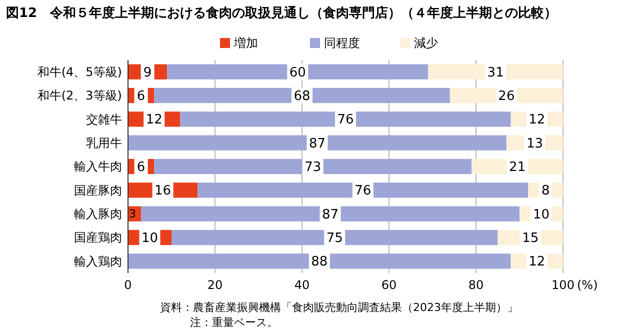  What do you see at coordinates (215, 285) in the screenshot?
I see `x-tick-label: 20` at bounding box center [215, 285].